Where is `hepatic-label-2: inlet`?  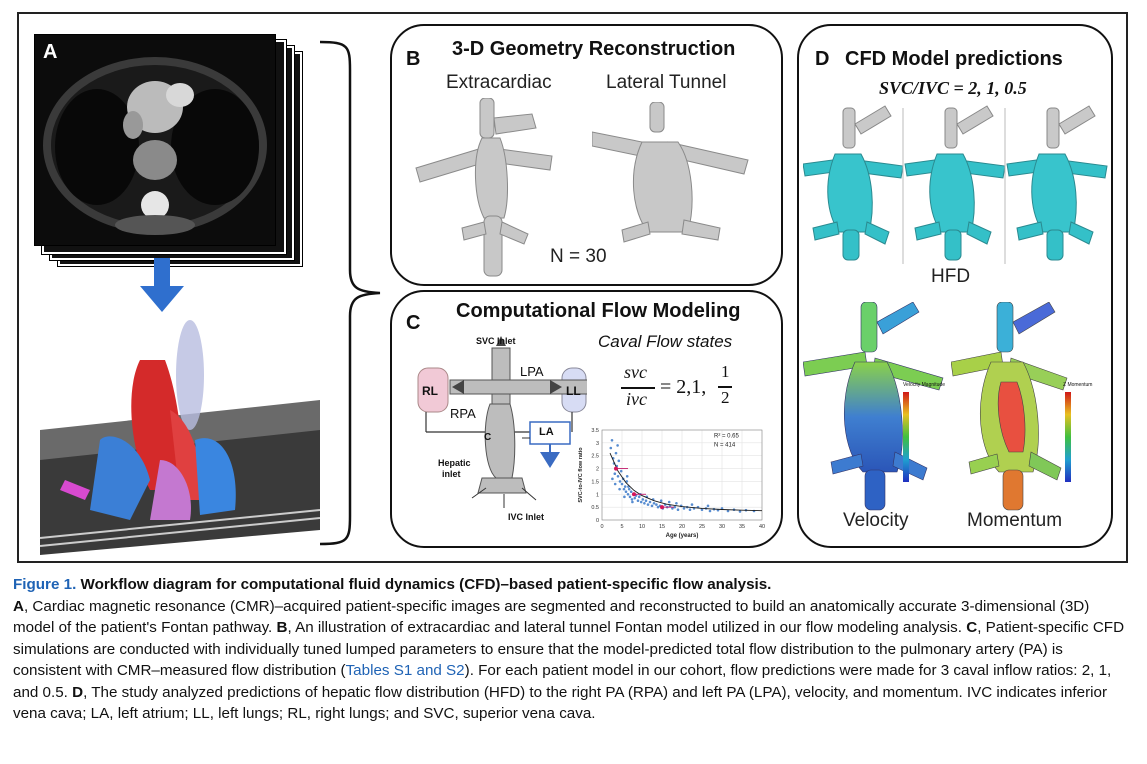 hepatic-label-2: inlet is located at coordinates (451, 474).